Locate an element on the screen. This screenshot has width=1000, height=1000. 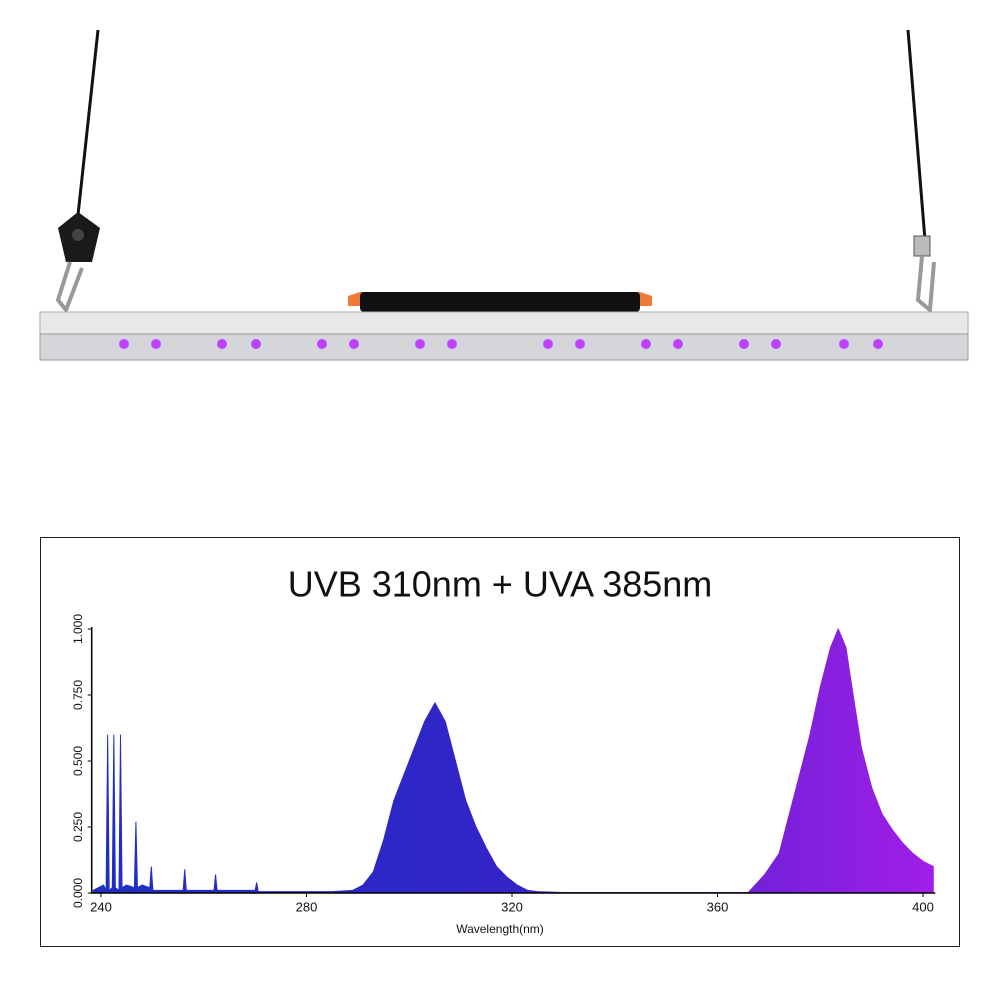
y-tick-label: 0.750 is located at coordinates (78, 695).